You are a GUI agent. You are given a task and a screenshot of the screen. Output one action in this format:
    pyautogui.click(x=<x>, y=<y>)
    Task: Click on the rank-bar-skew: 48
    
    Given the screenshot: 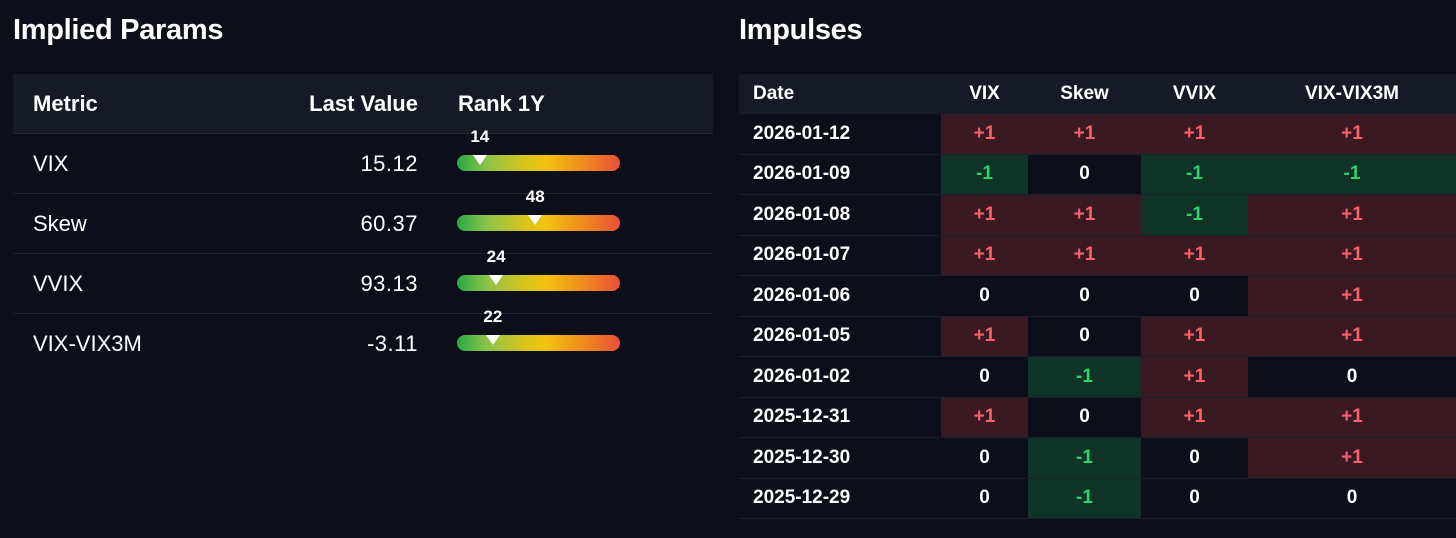 What is the action you would take?
    pyautogui.click(x=538, y=209)
    